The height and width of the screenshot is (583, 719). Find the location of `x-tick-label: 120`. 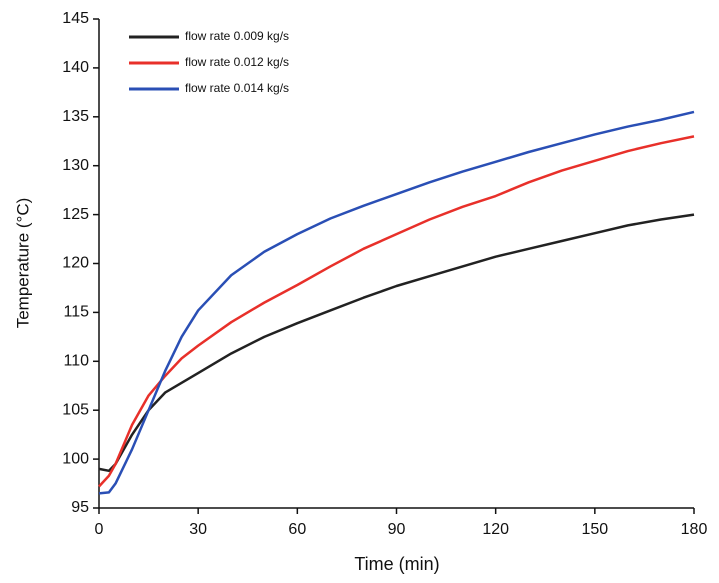

x-tick-label: 120 is located at coordinates (495, 529).